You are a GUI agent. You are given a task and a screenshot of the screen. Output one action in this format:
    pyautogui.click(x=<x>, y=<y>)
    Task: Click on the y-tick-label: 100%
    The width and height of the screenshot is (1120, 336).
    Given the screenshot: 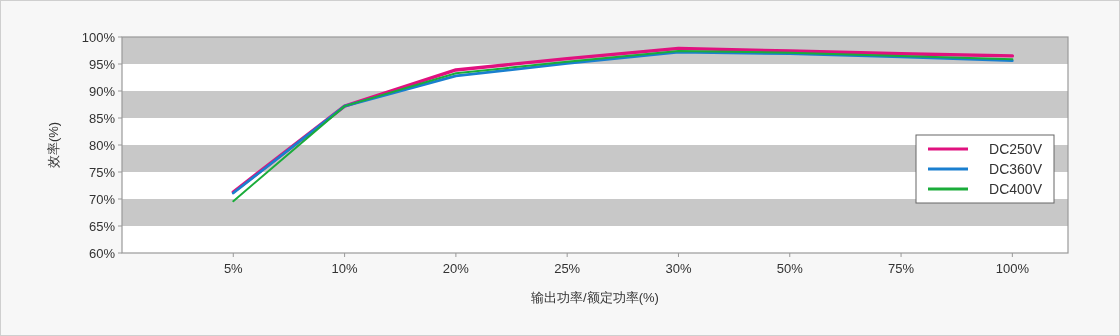 What is the action you would take?
    pyautogui.click(x=98, y=37)
    